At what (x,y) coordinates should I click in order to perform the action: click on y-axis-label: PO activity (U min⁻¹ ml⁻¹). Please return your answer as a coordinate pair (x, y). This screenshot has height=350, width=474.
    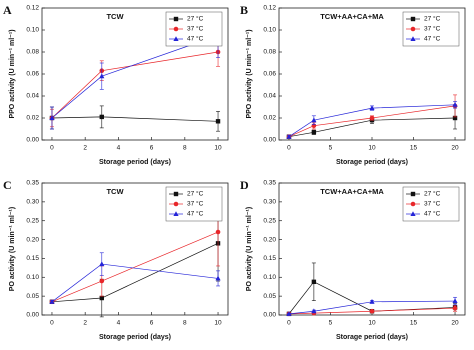
    Looking at the image, I should click on (249, 249).